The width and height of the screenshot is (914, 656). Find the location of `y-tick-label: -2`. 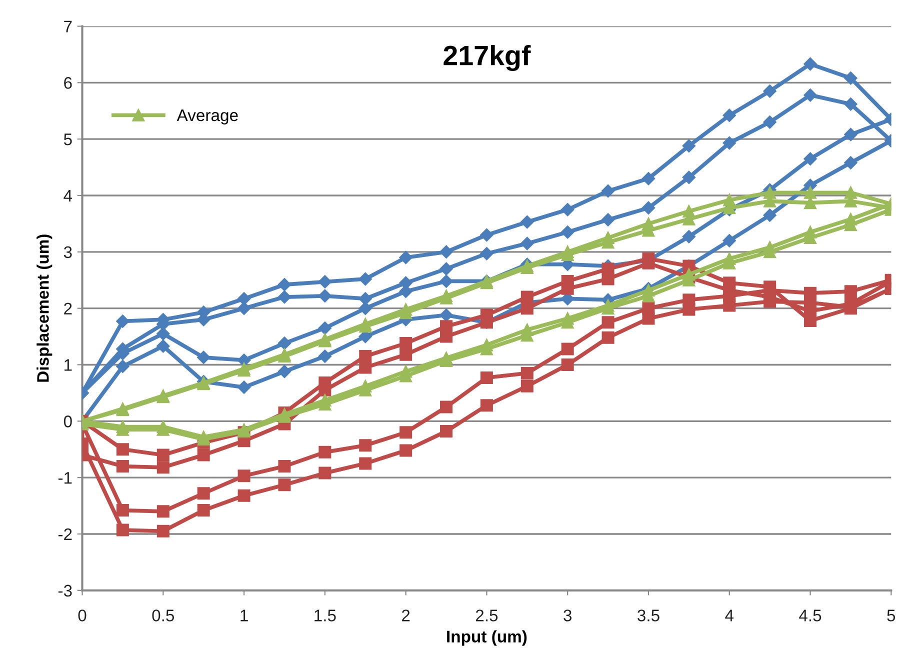

y-tick-label: -2 is located at coordinates (65, 534).